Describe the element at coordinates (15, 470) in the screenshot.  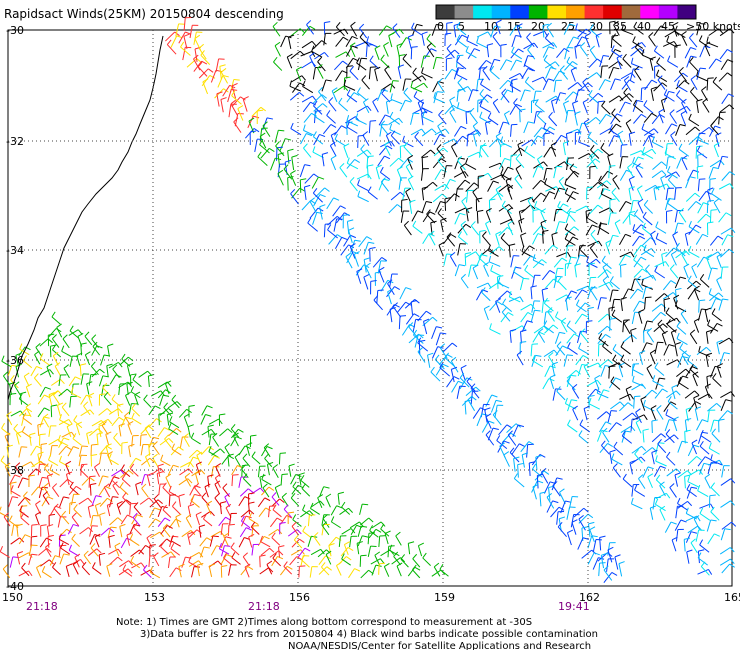
I see `latitude-label: -38` at that location.